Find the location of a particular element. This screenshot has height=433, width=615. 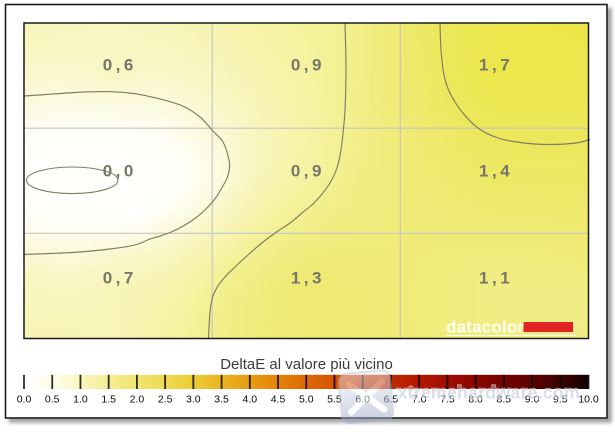

svg-text: 8.5 is located at coordinates (504, 400).